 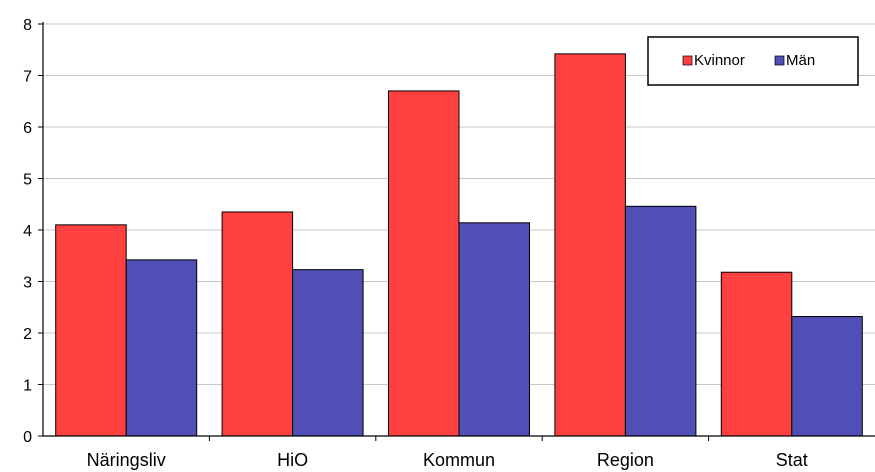 What do you see at coordinates (292, 460) in the screenshot?
I see `x-category-label: HiO` at bounding box center [292, 460].